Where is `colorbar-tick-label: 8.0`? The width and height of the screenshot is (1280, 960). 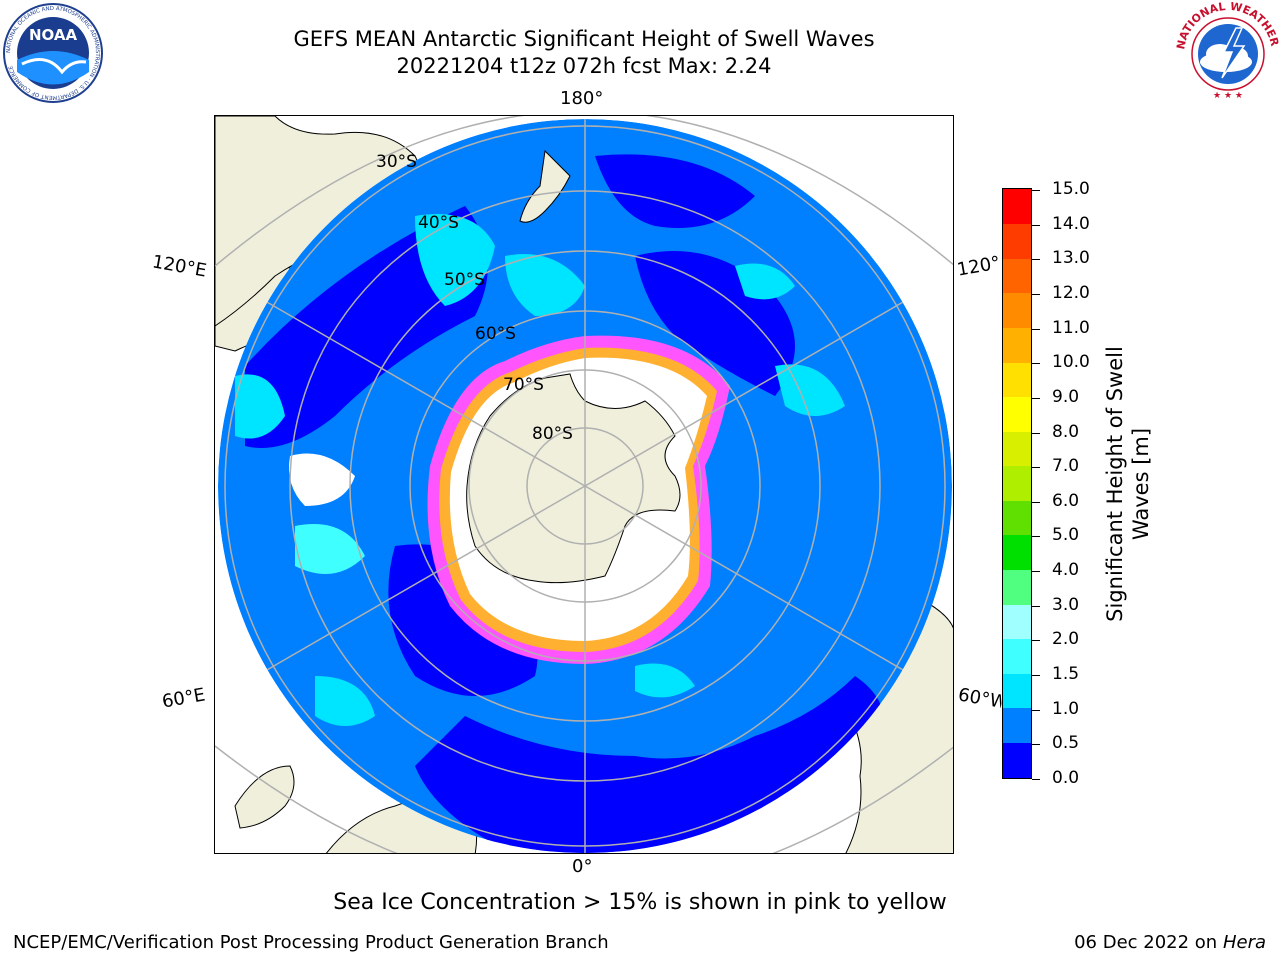 colorbar-tick-label: 8.0 is located at coordinates (1066, 431).